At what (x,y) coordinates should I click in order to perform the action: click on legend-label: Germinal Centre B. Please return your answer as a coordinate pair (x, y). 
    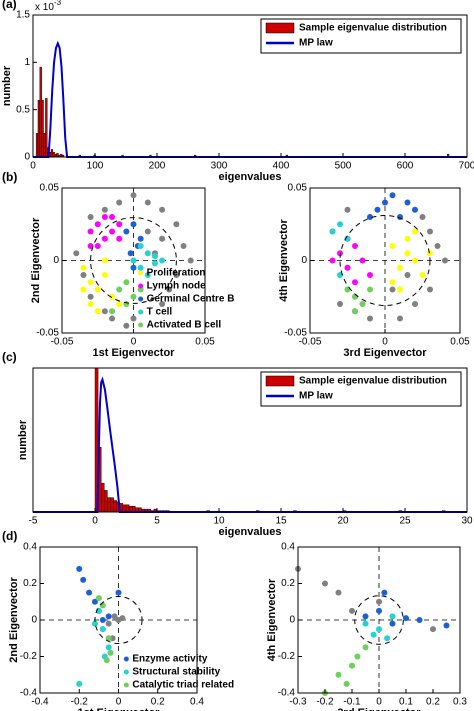
    Looking at the image, I should click on (191, 299).